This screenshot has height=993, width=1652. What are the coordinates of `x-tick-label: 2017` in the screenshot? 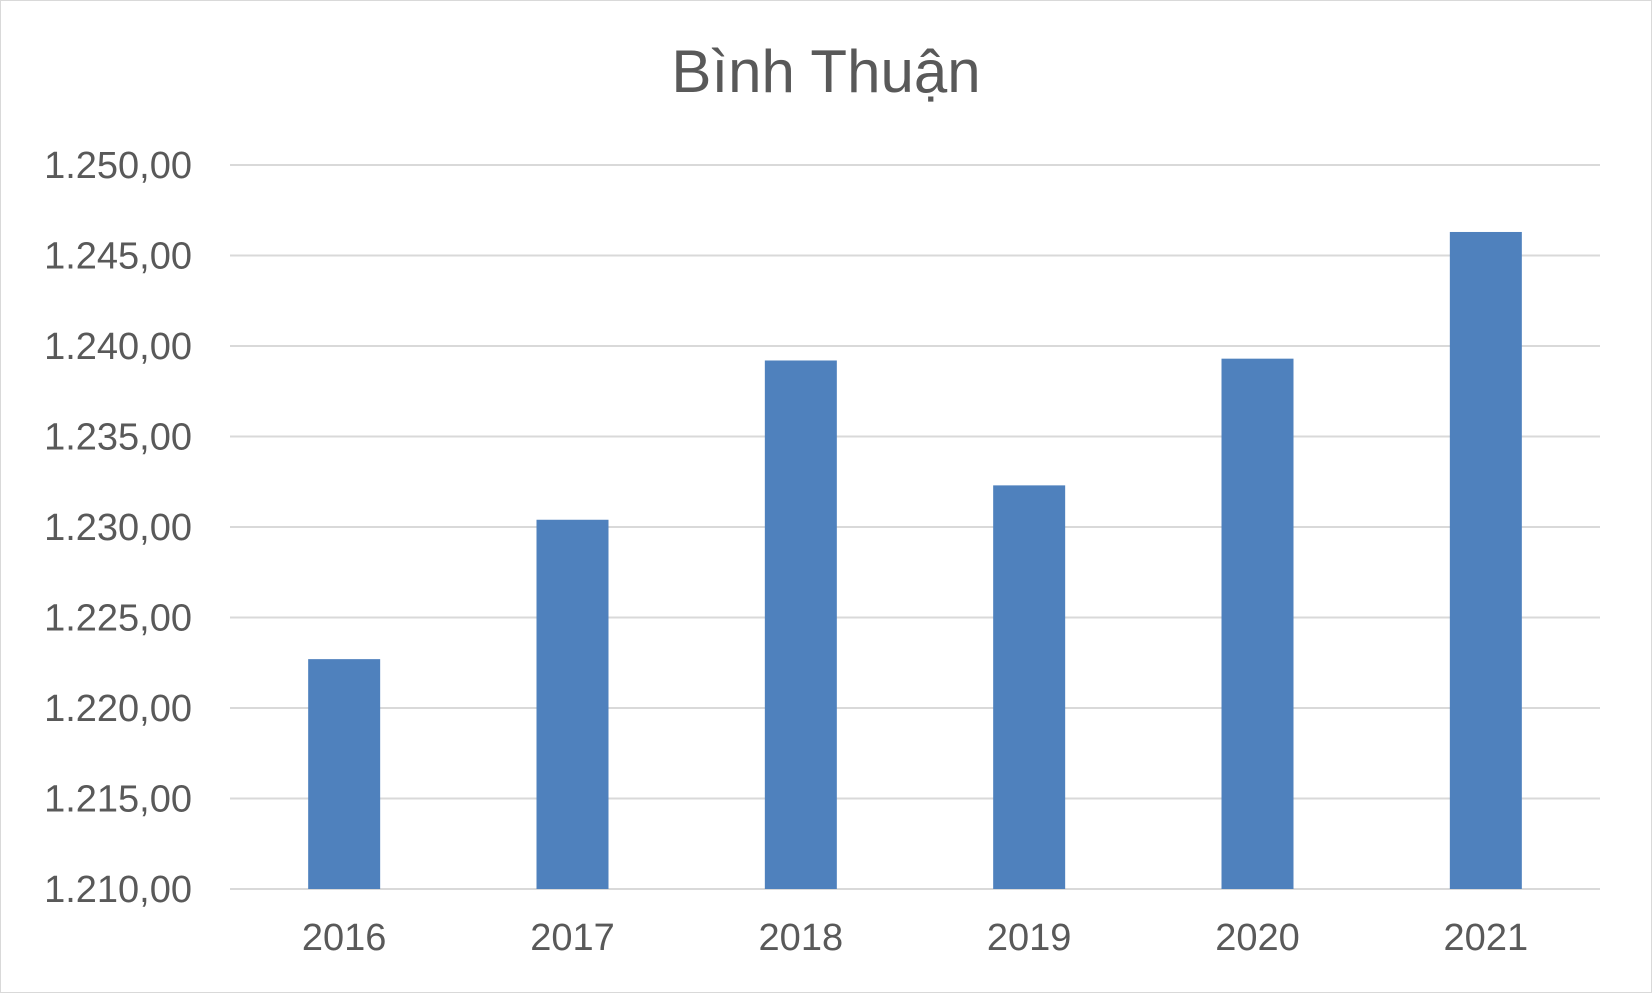 It's located at (572, 938).